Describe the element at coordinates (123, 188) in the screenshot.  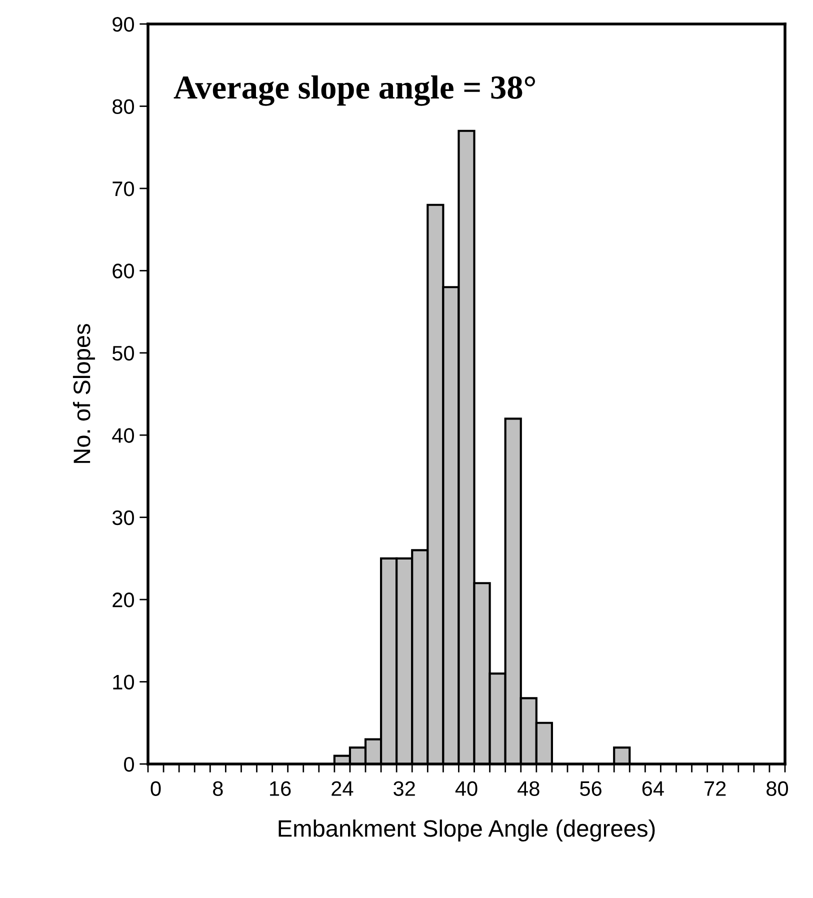
I see `y-tick-label: 70` at that location.